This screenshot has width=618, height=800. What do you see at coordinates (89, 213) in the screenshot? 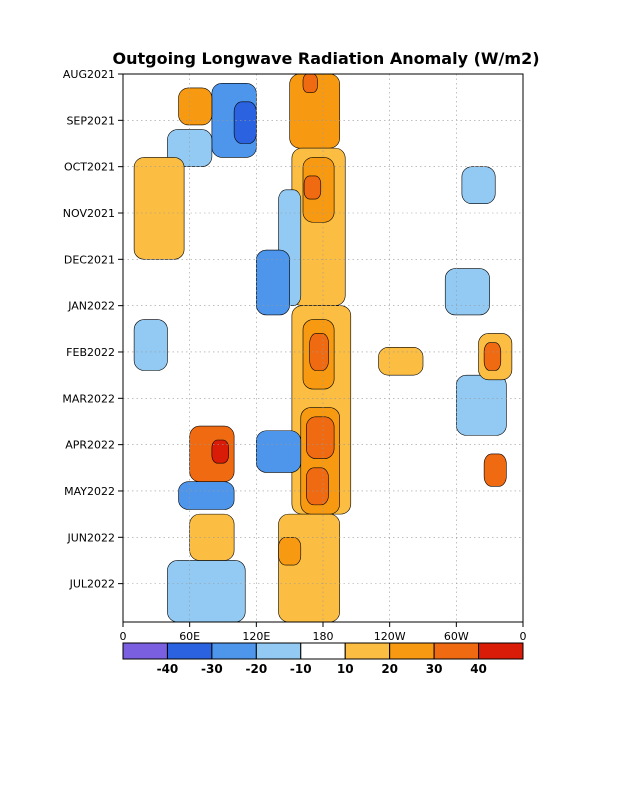
I see `y-tick-label: NOV2021` at bounding box center [89, 213].